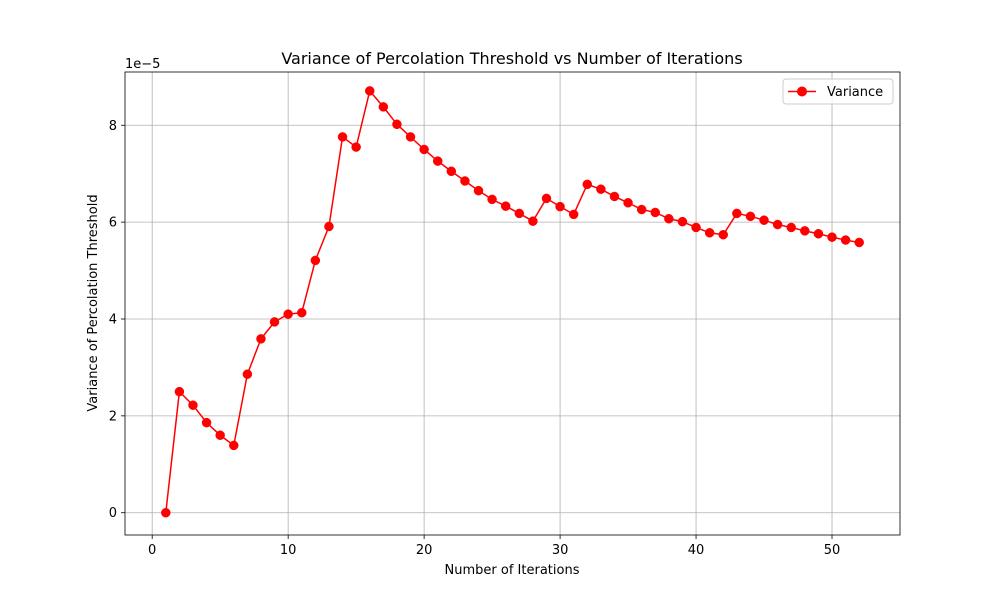 Image resolution: width=1000 pixels, height=600 pixels. What do you see at coordinates (113, 223) in the screenshot?
I see `y-tick-label: 6` at bounding box center [113, 223].